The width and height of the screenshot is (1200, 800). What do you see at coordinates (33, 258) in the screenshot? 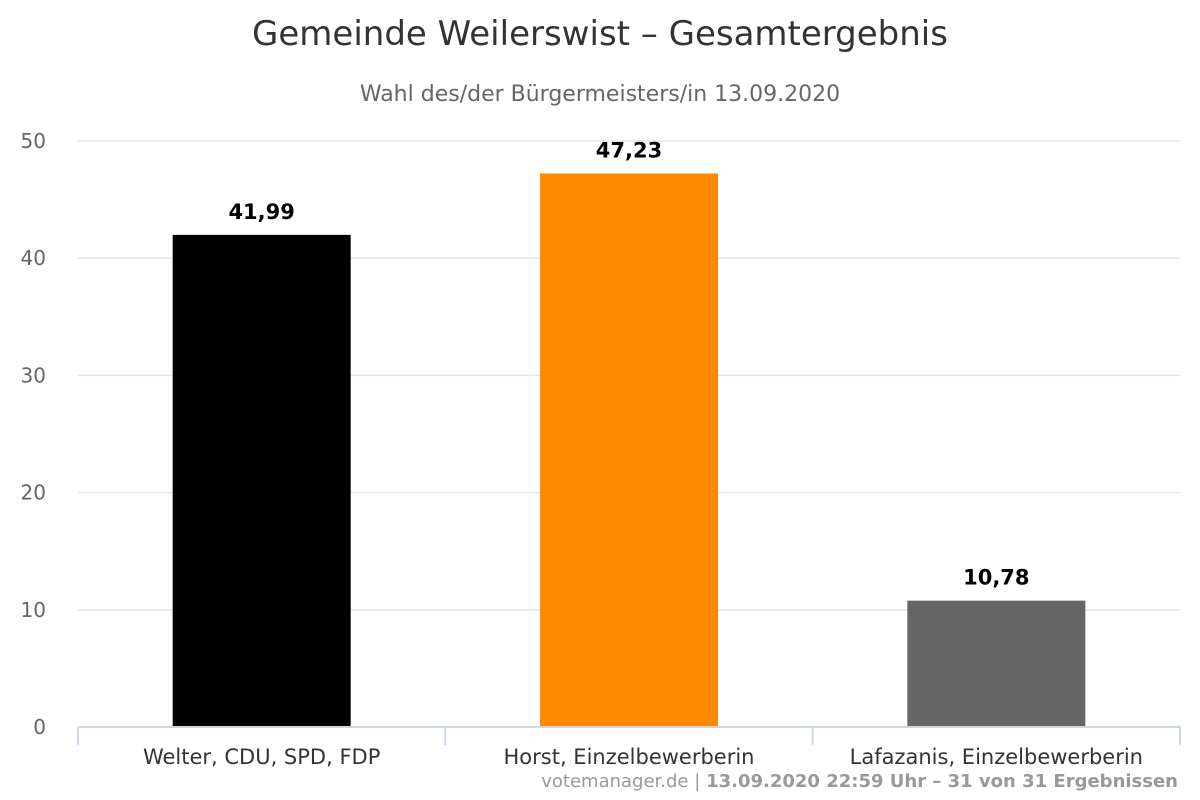
I see `y-tick-label: 40` at bounding box center [33, 258].